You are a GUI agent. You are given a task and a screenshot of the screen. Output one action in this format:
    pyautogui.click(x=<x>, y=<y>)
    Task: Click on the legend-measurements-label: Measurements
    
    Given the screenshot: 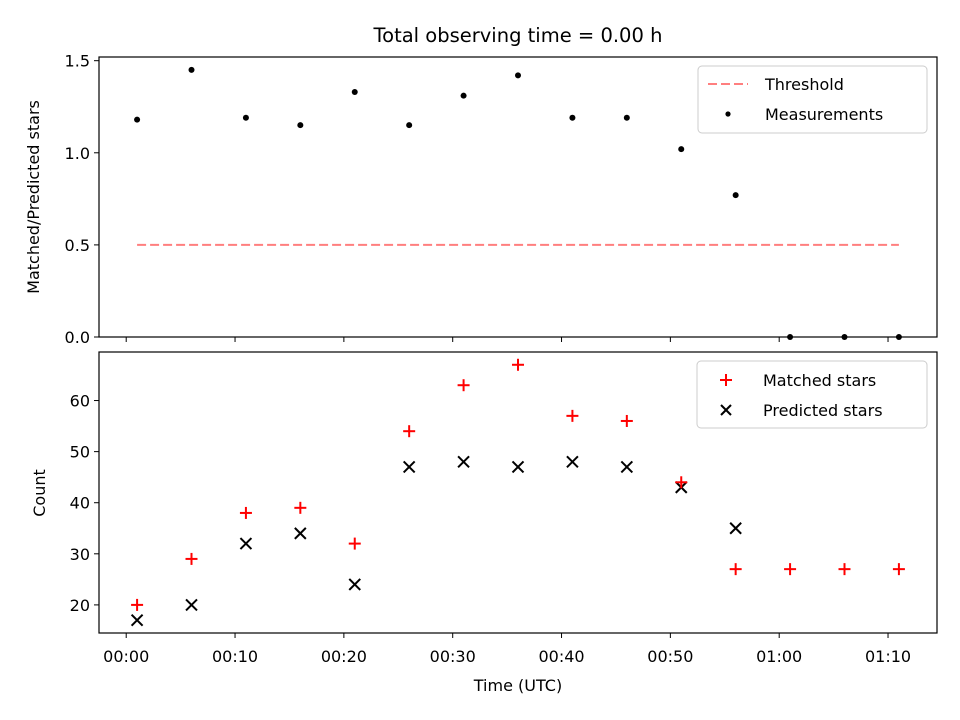 What is the action you would take?
    pyautogui.click(x=824, y=114)
    